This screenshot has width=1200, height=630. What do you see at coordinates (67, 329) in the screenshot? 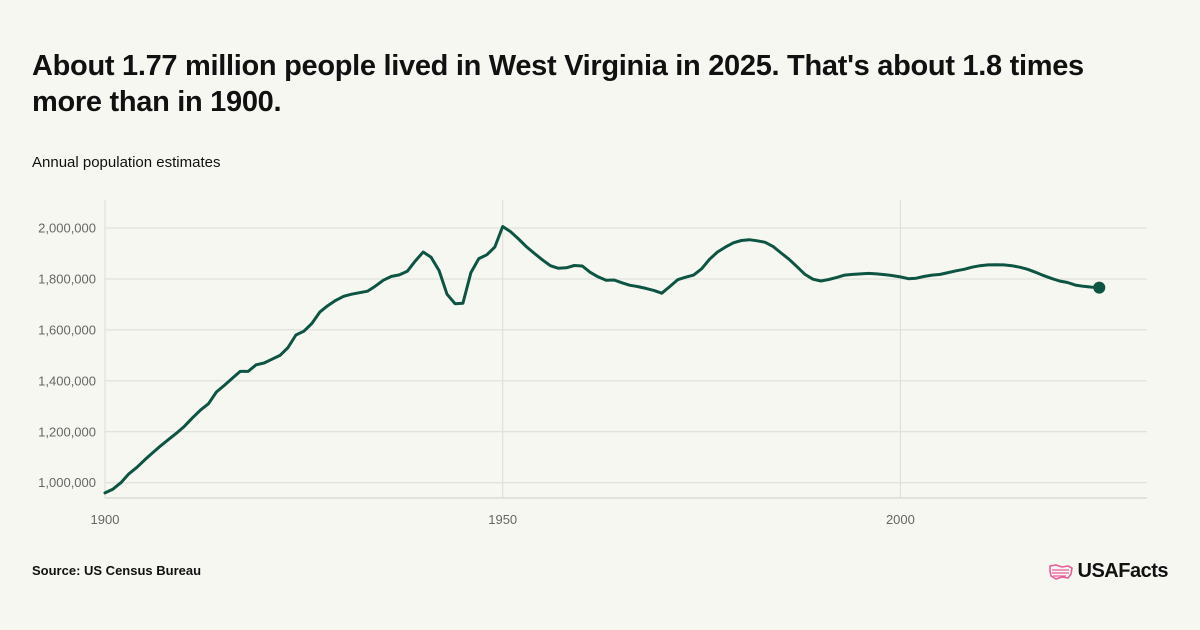
I see `y-tick-label: 1,600,000` at bounding box center [67, 329].